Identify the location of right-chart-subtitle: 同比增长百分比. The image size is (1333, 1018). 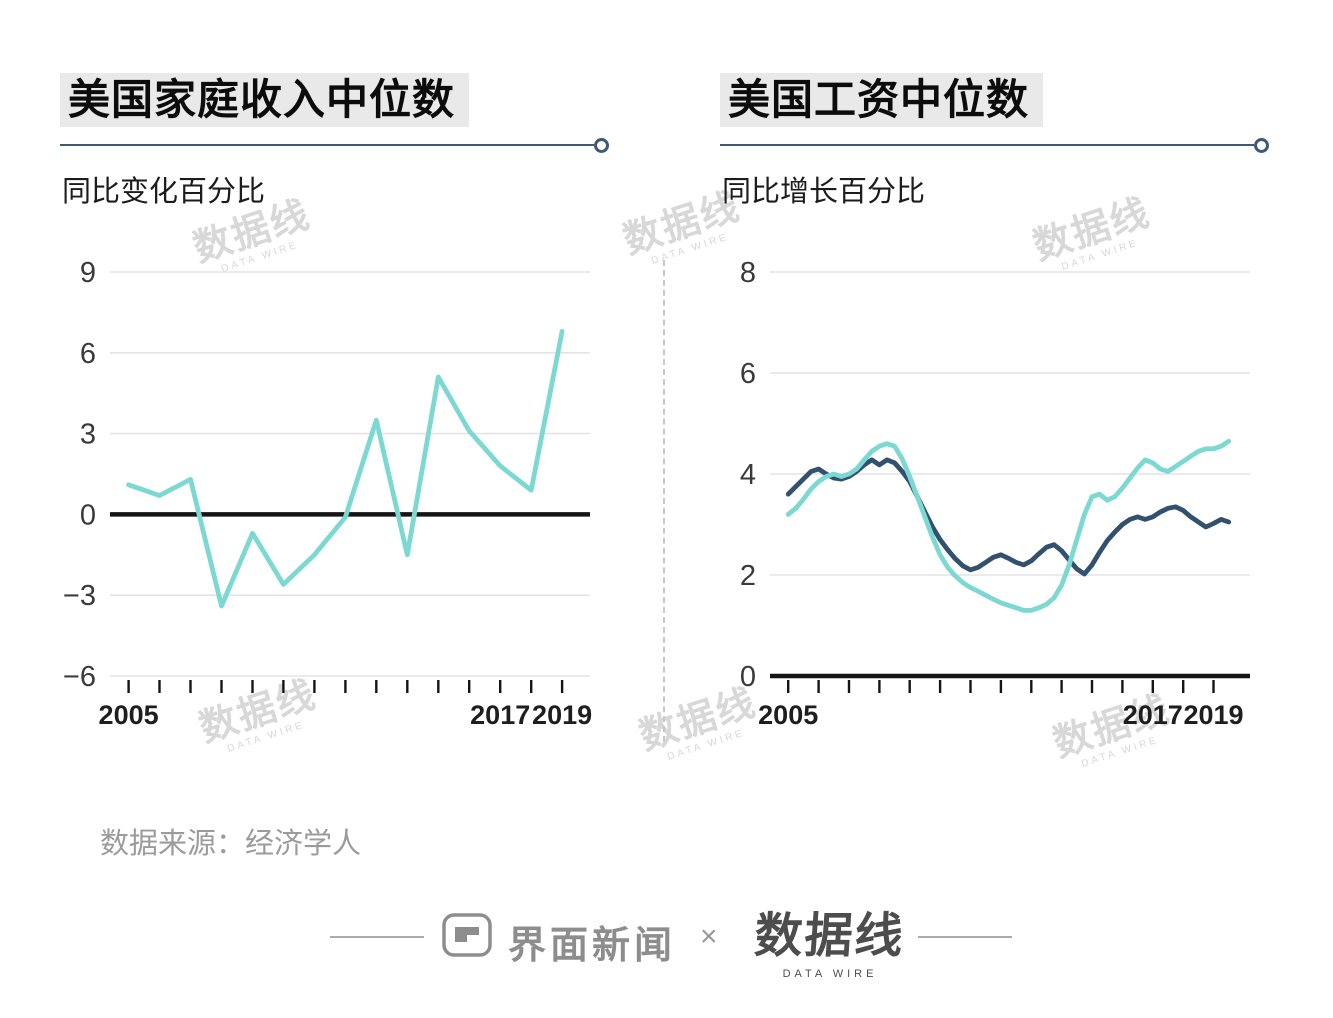
(824, 192).